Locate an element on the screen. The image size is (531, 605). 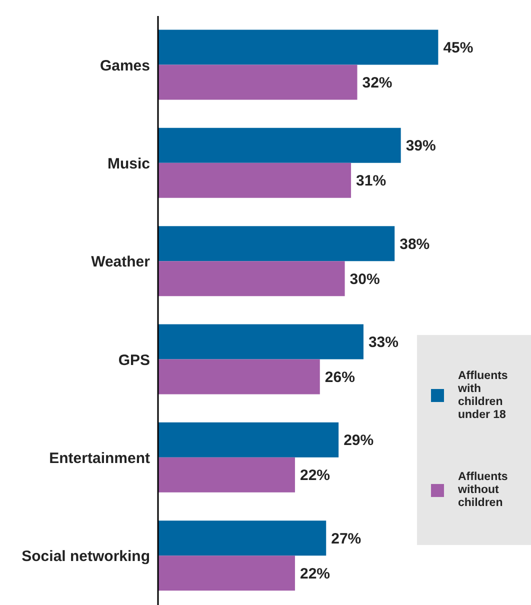
y-tick-label: GPS is located at coordinates (134, 360).